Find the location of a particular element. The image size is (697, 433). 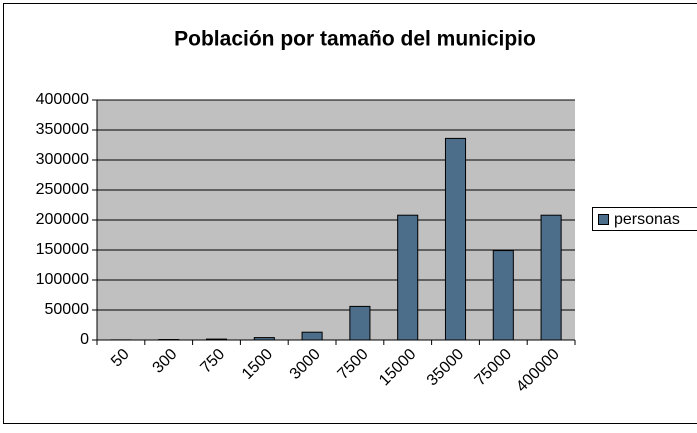

y-tick-label: 300000 is located at coordinates (62, 159).